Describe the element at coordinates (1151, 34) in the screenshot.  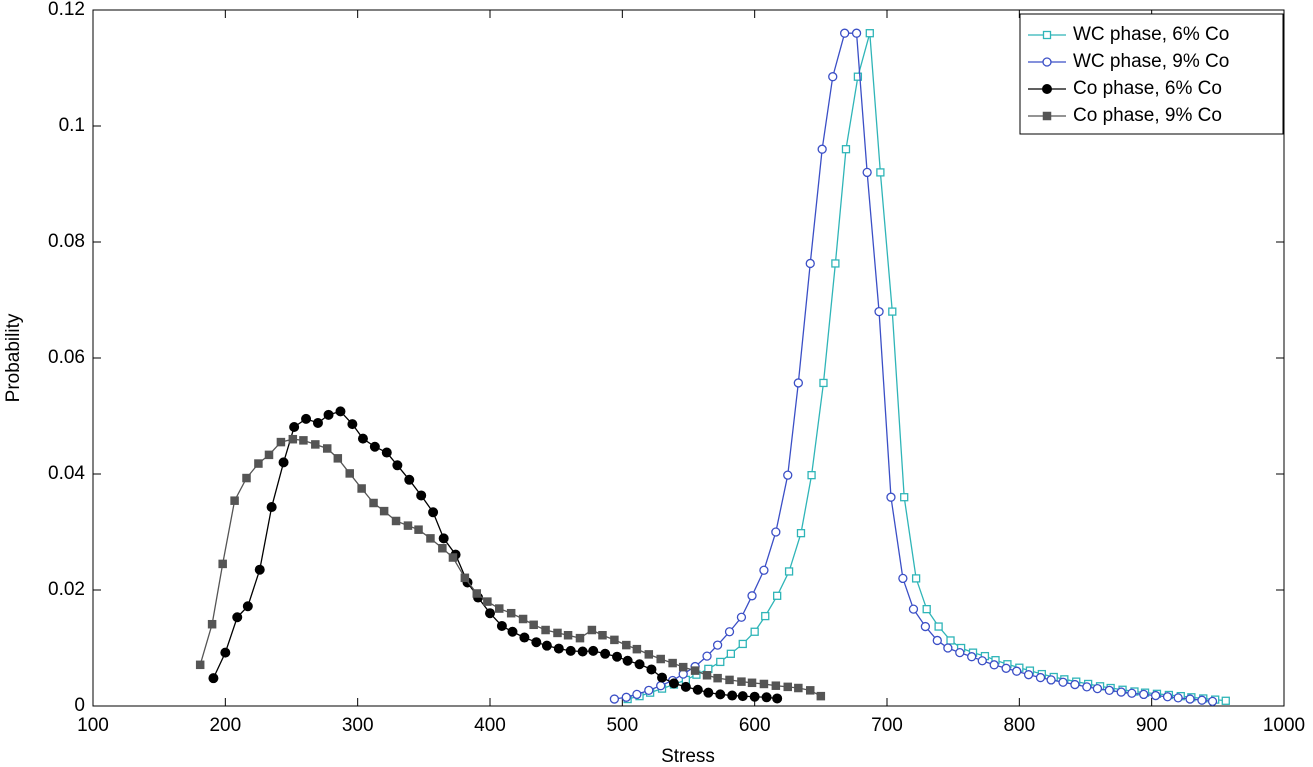
I see `legend-label: WC phase, 6% Co` at that location.